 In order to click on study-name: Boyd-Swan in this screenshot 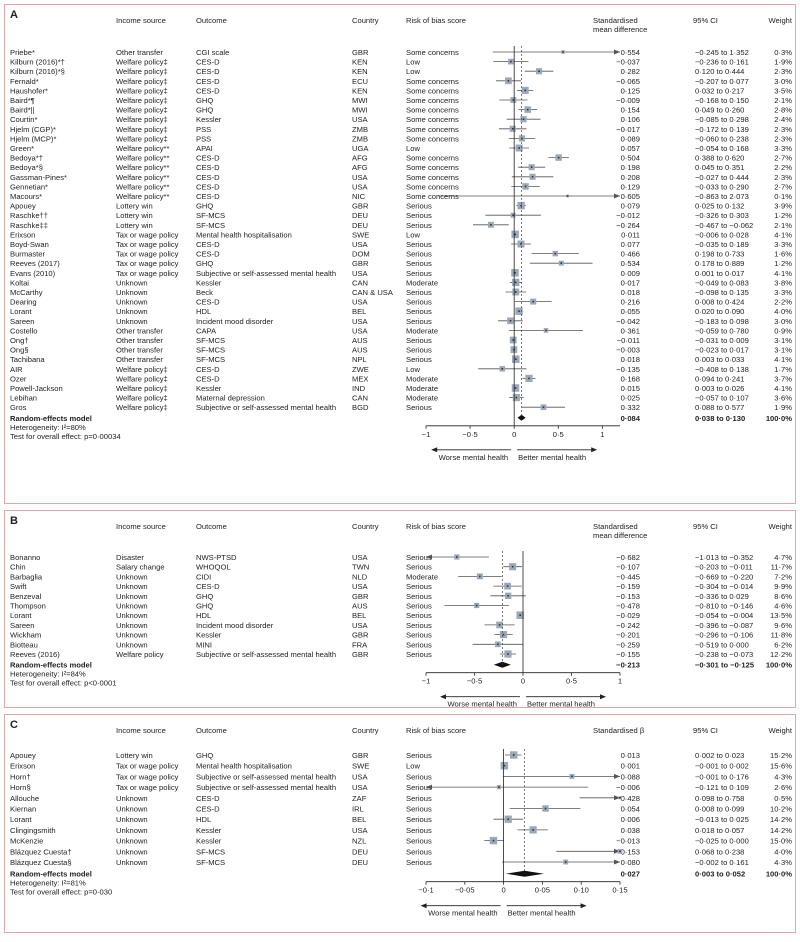, I will do `click(29, 244)`.